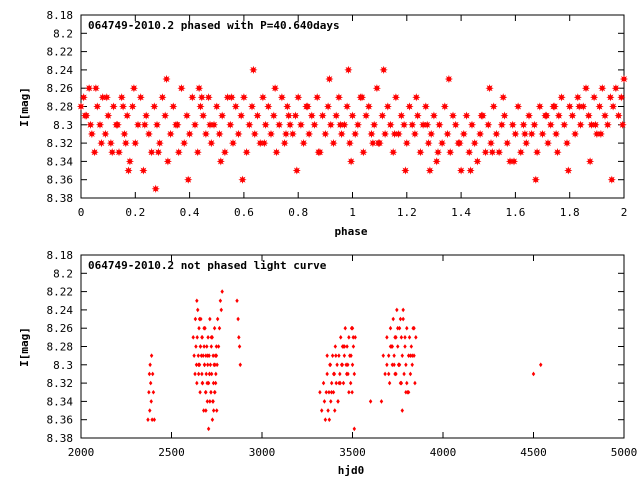  I want to click on x-tick-label: 3500, so click(352, 452).